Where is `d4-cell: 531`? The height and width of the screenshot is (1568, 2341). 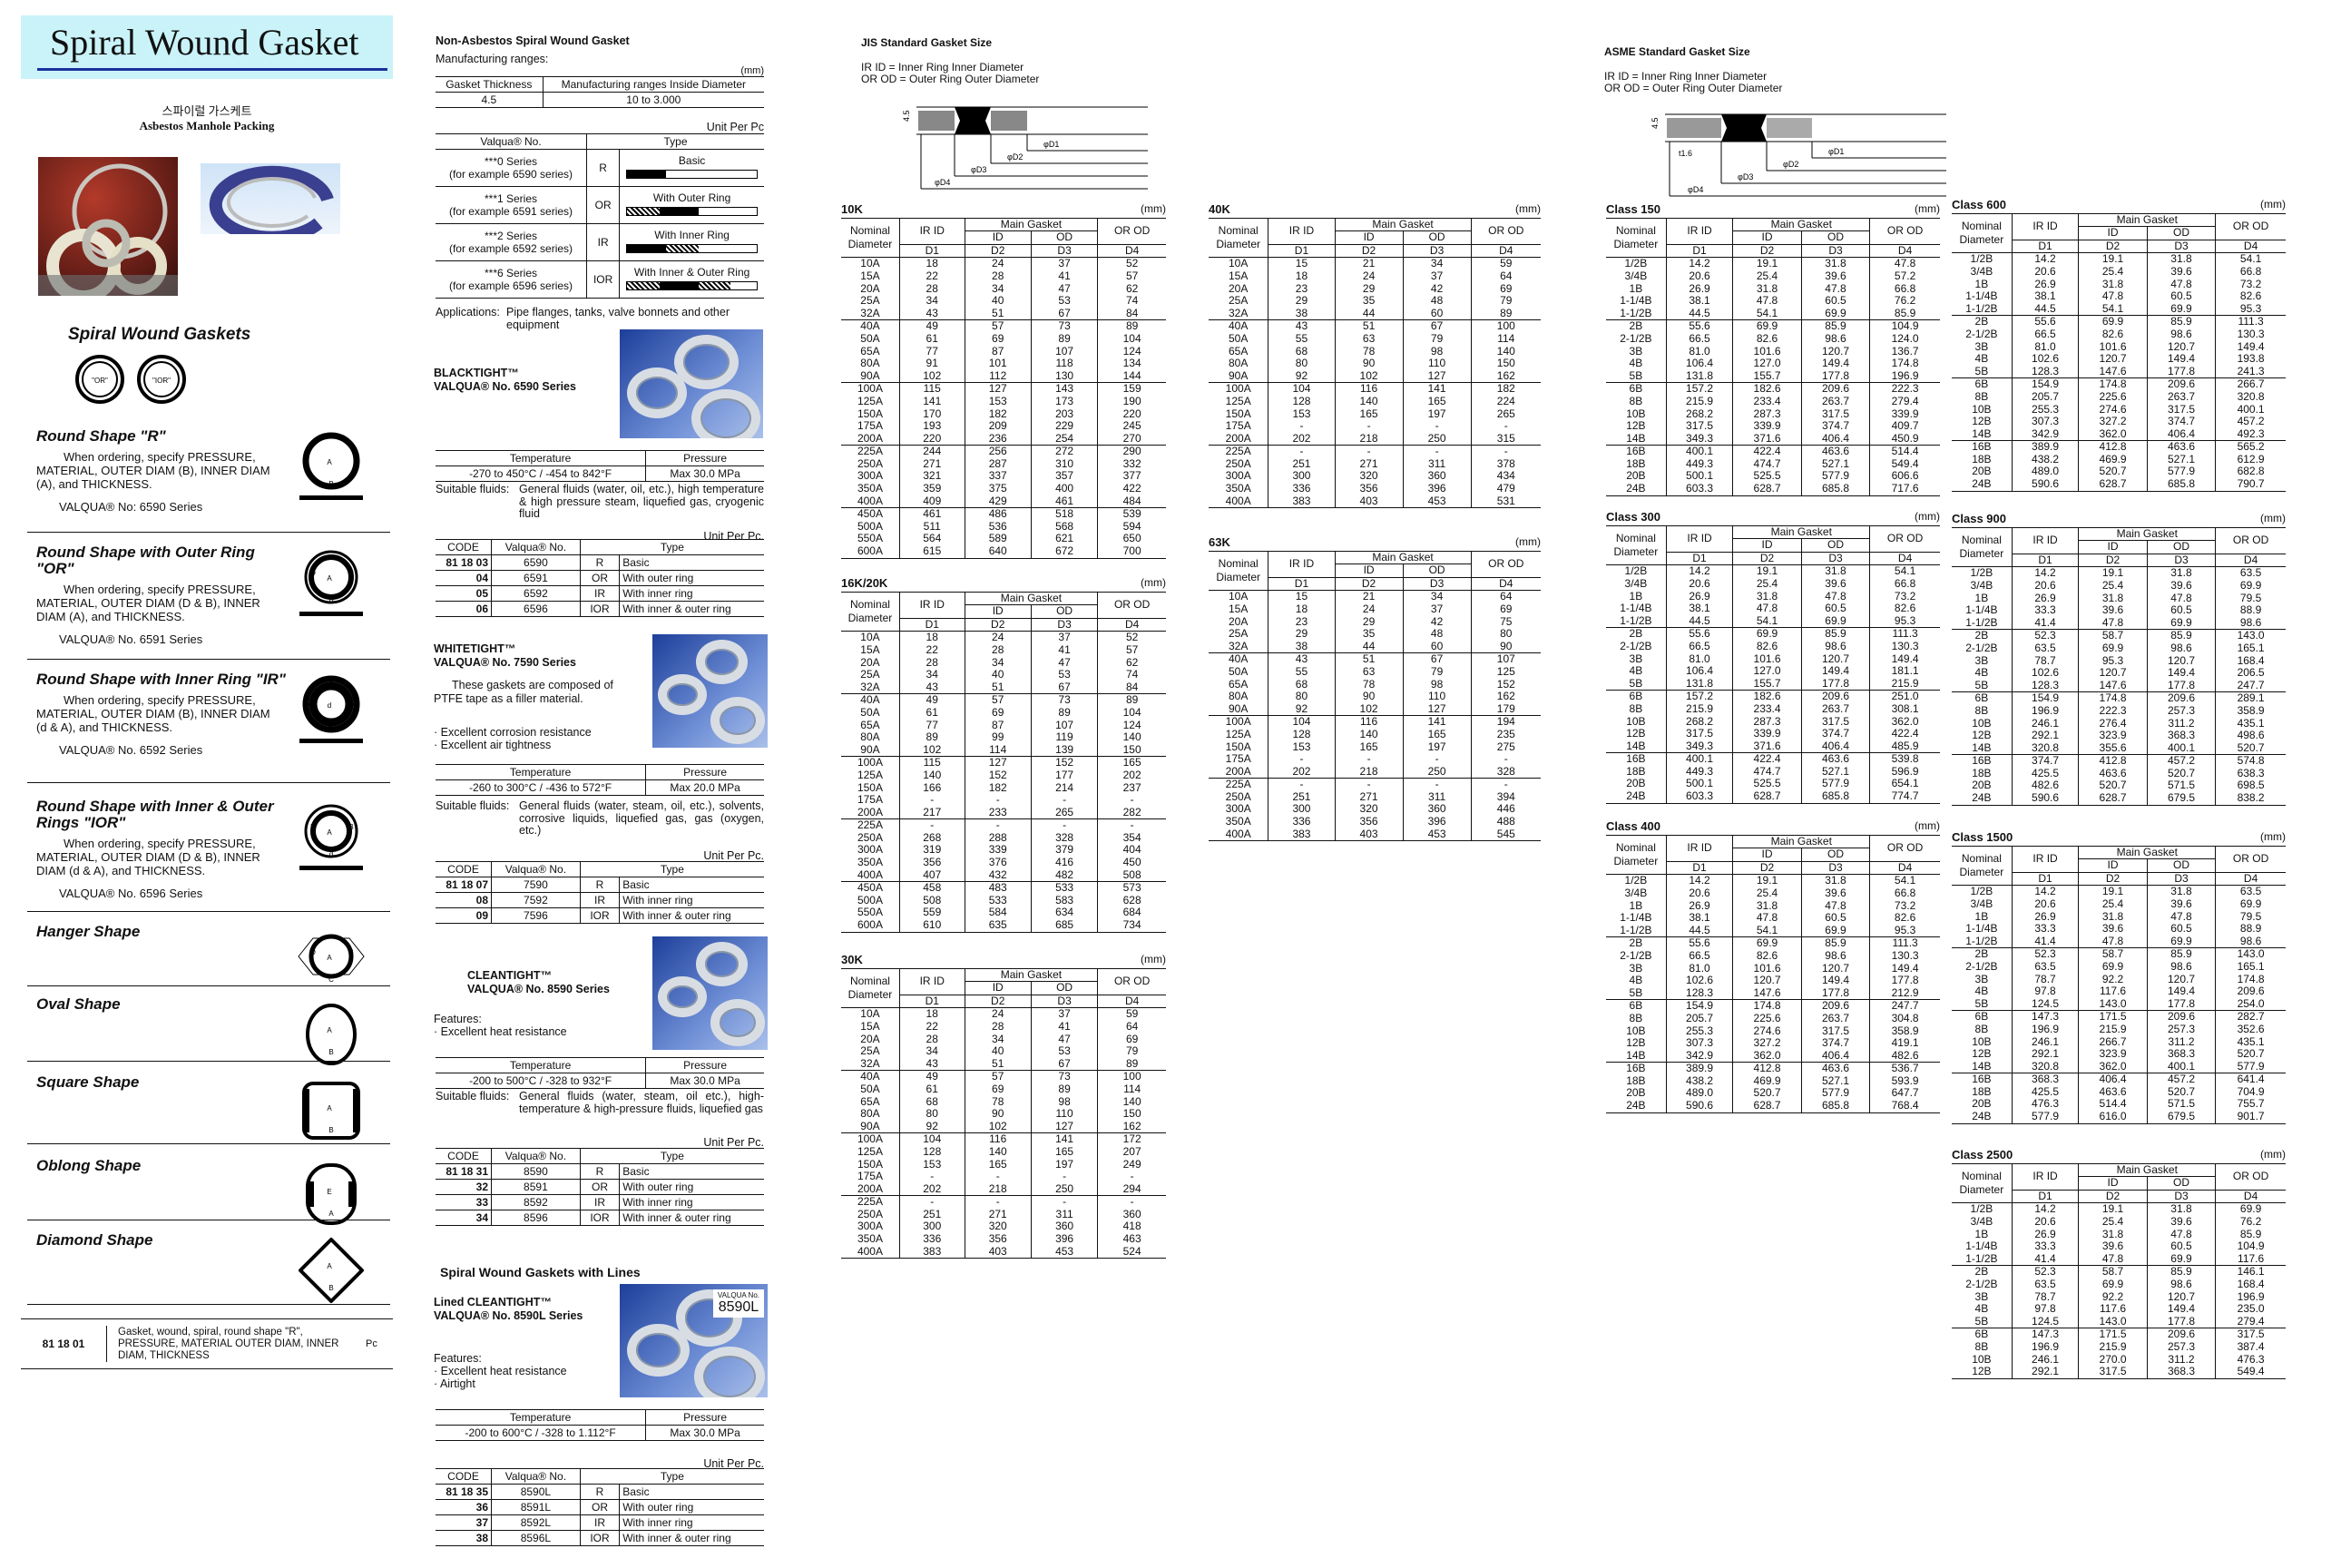 d4-cell: 531 is located at coordinates (1505, 501).